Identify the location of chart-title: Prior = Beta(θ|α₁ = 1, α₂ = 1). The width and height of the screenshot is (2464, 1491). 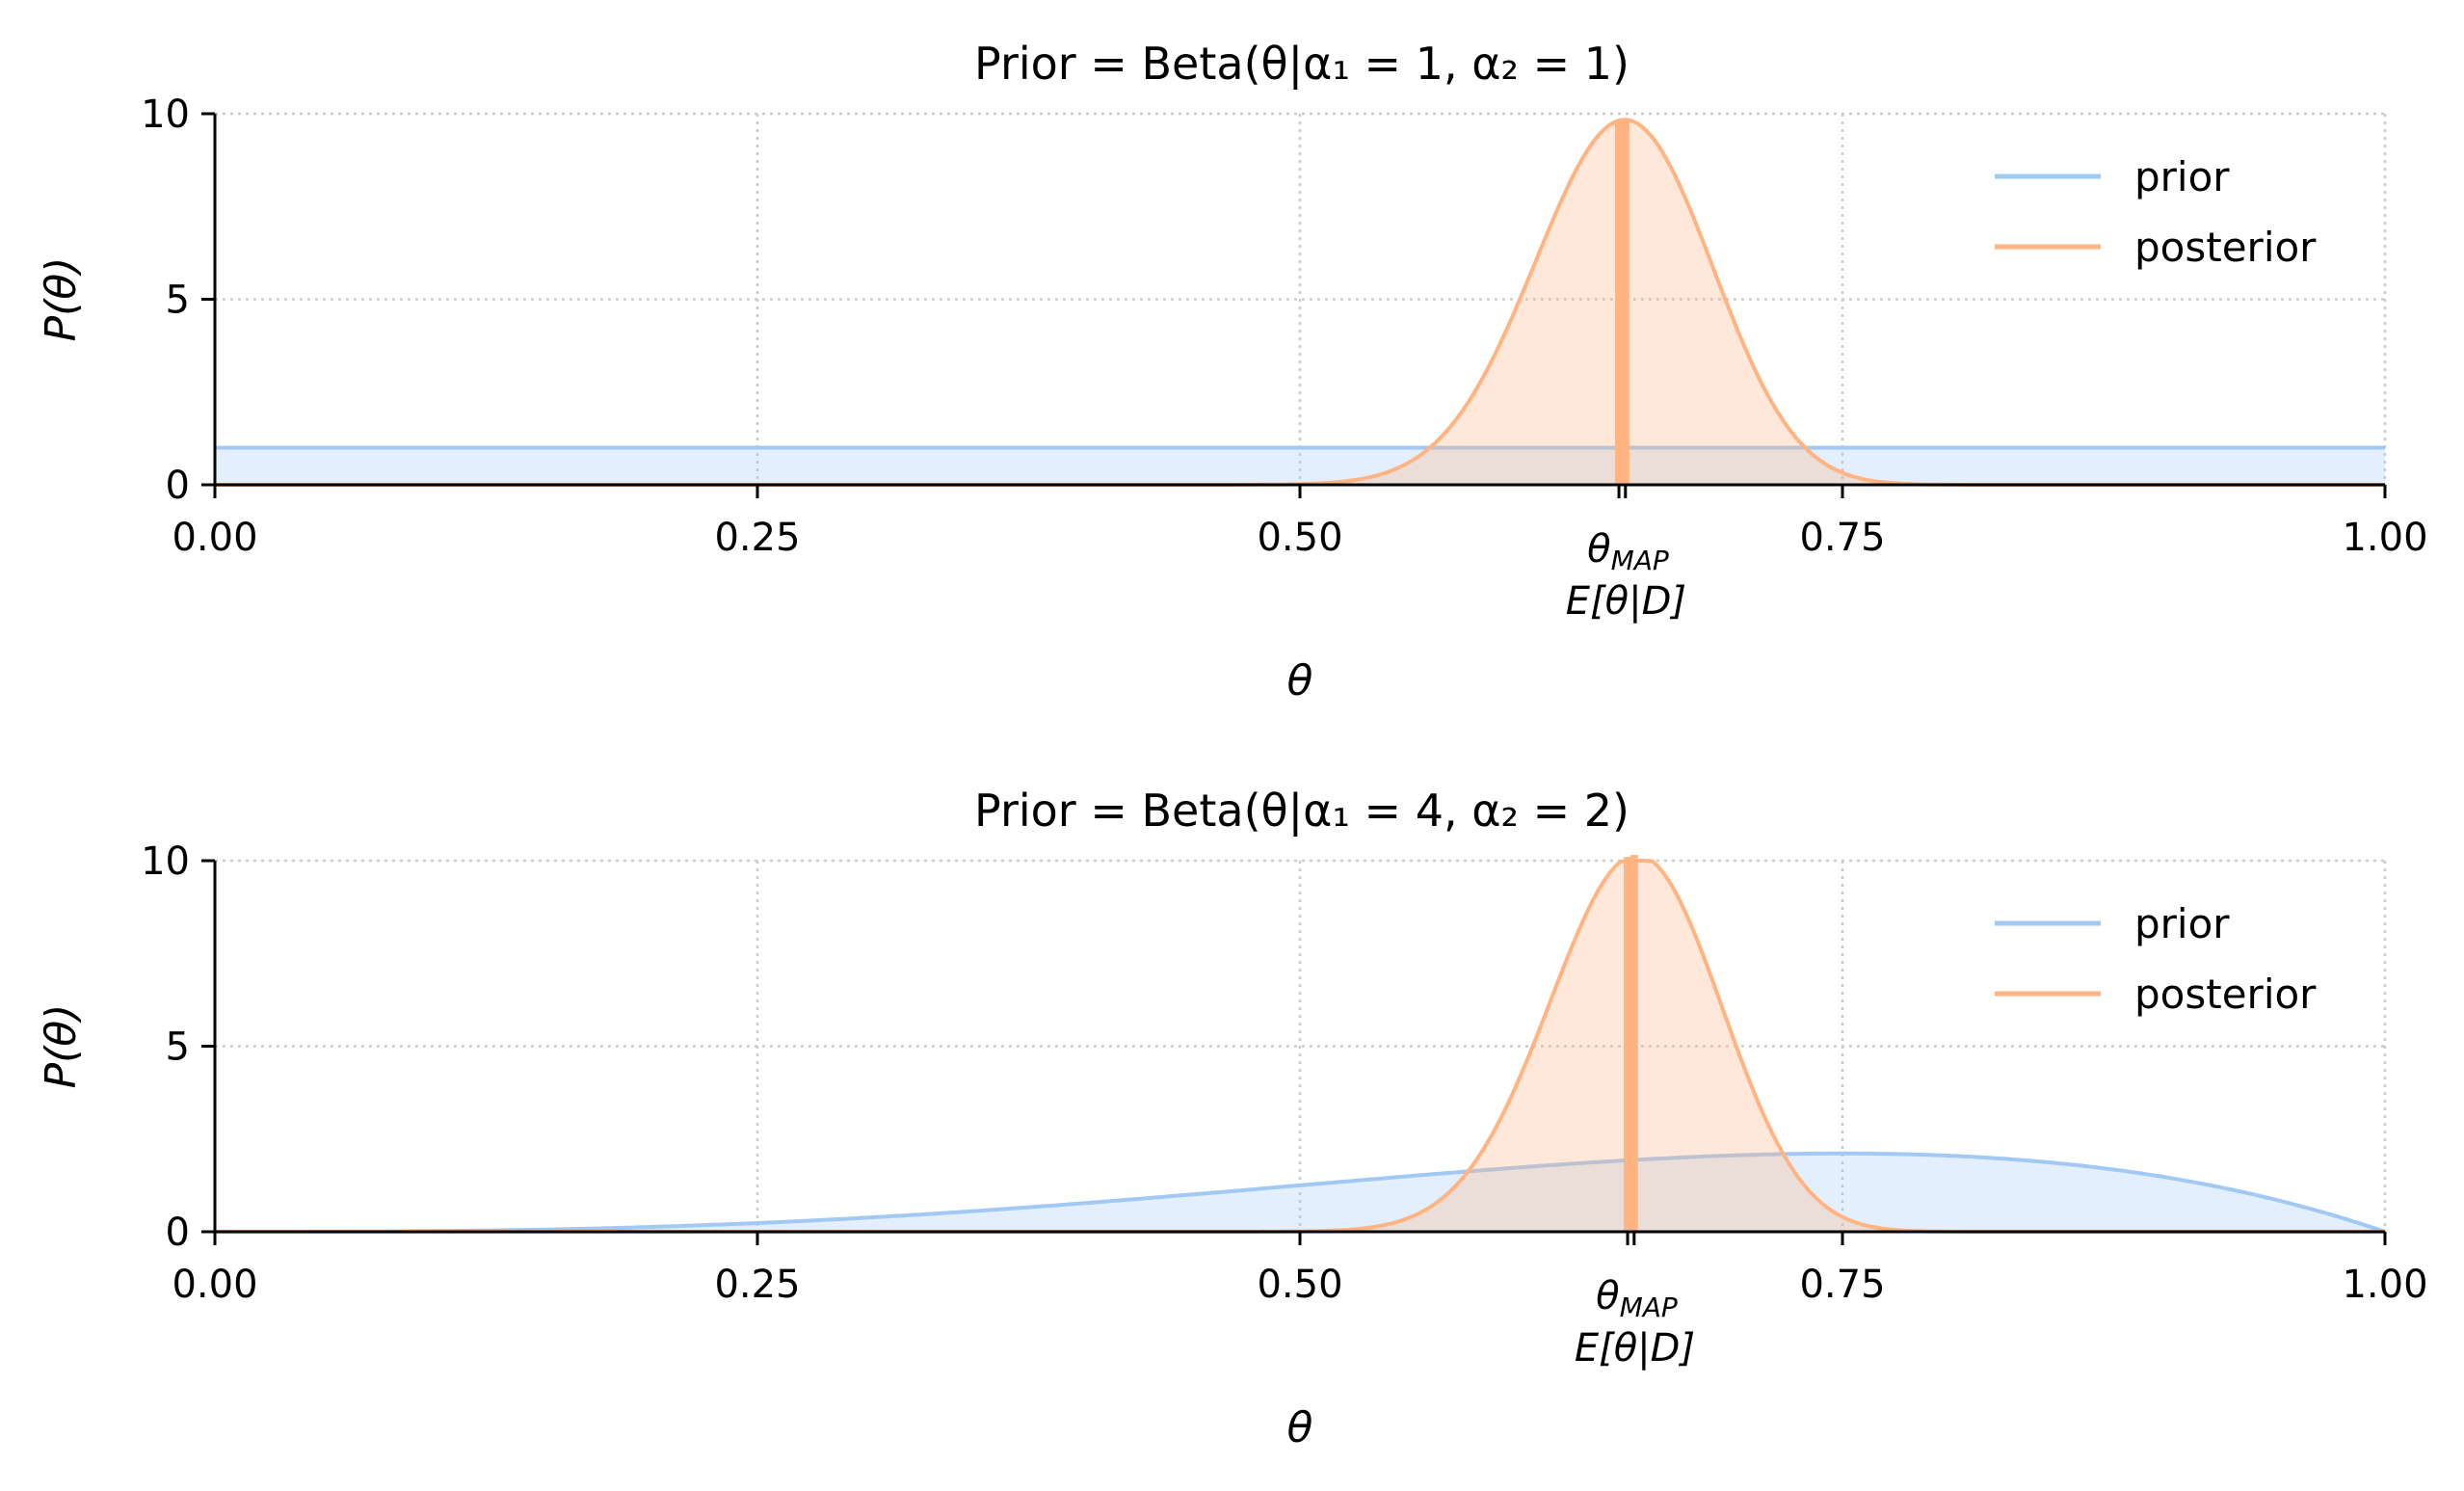
(1301, 65).